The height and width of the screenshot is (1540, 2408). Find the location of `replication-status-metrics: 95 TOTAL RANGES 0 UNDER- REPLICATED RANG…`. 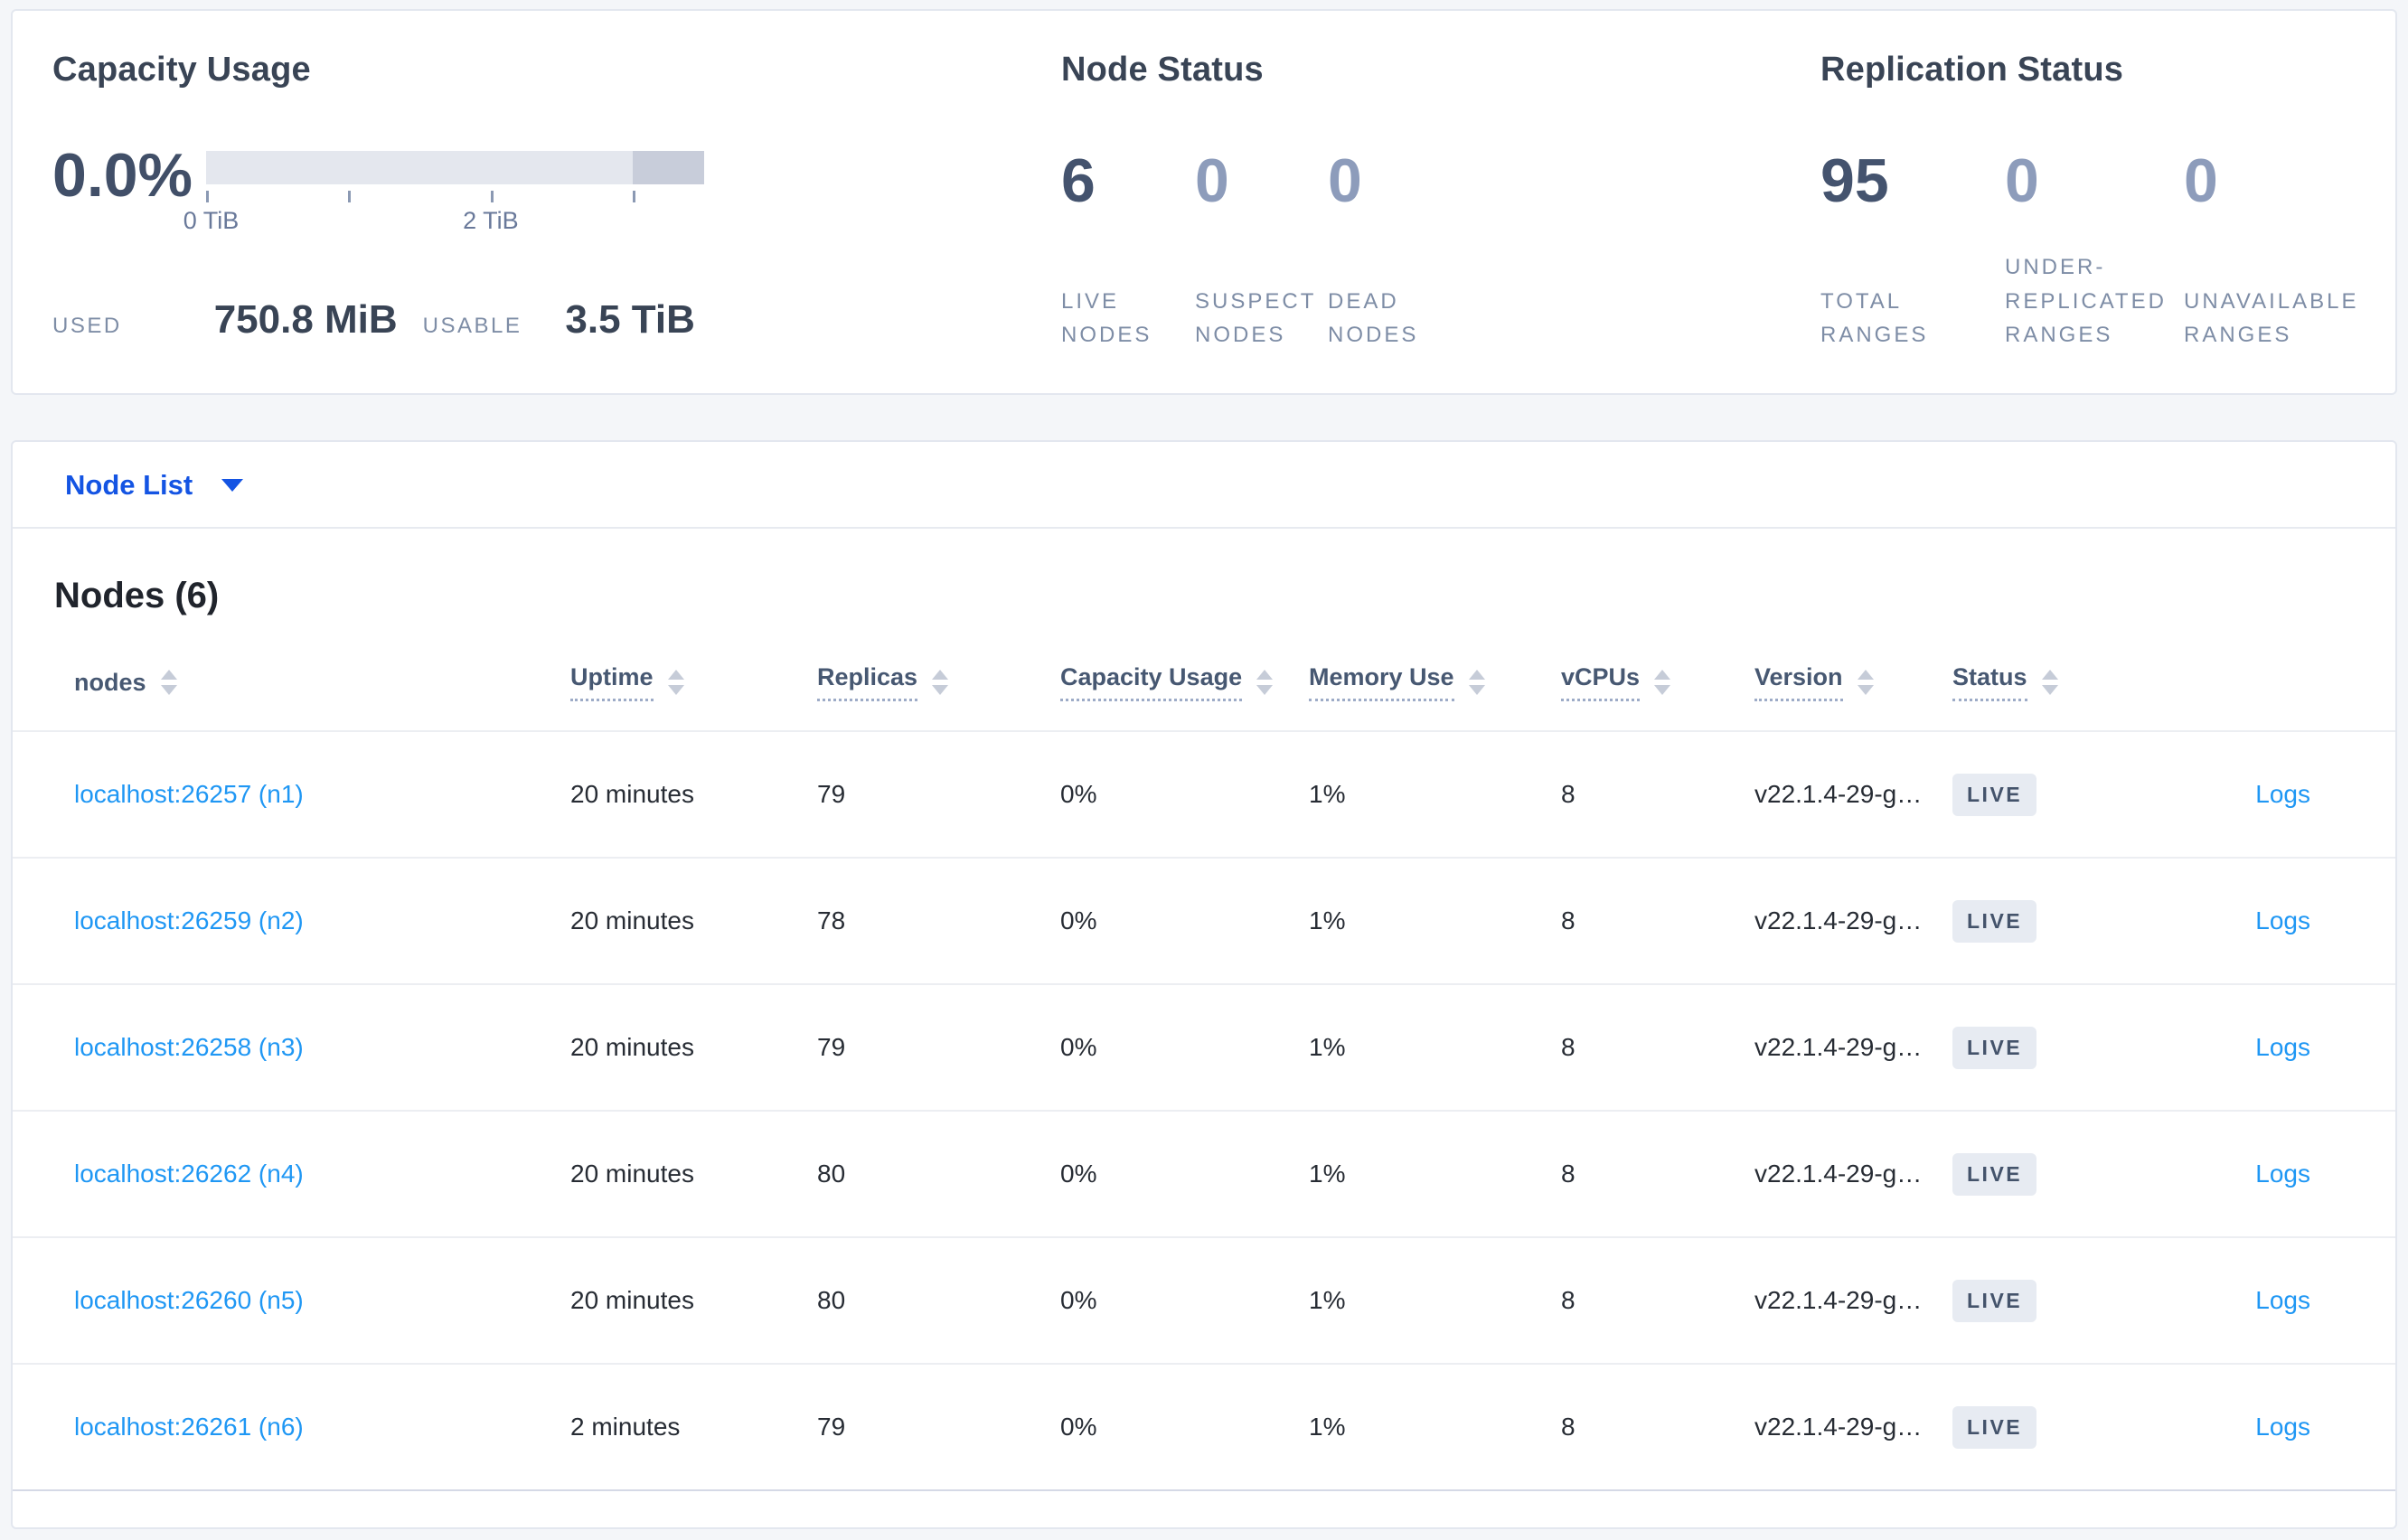

replication-status-metrics: 95 TOTAL RANGES 0 UNDER- REPLICATED RANG… is located at coordinates (2107, 249).